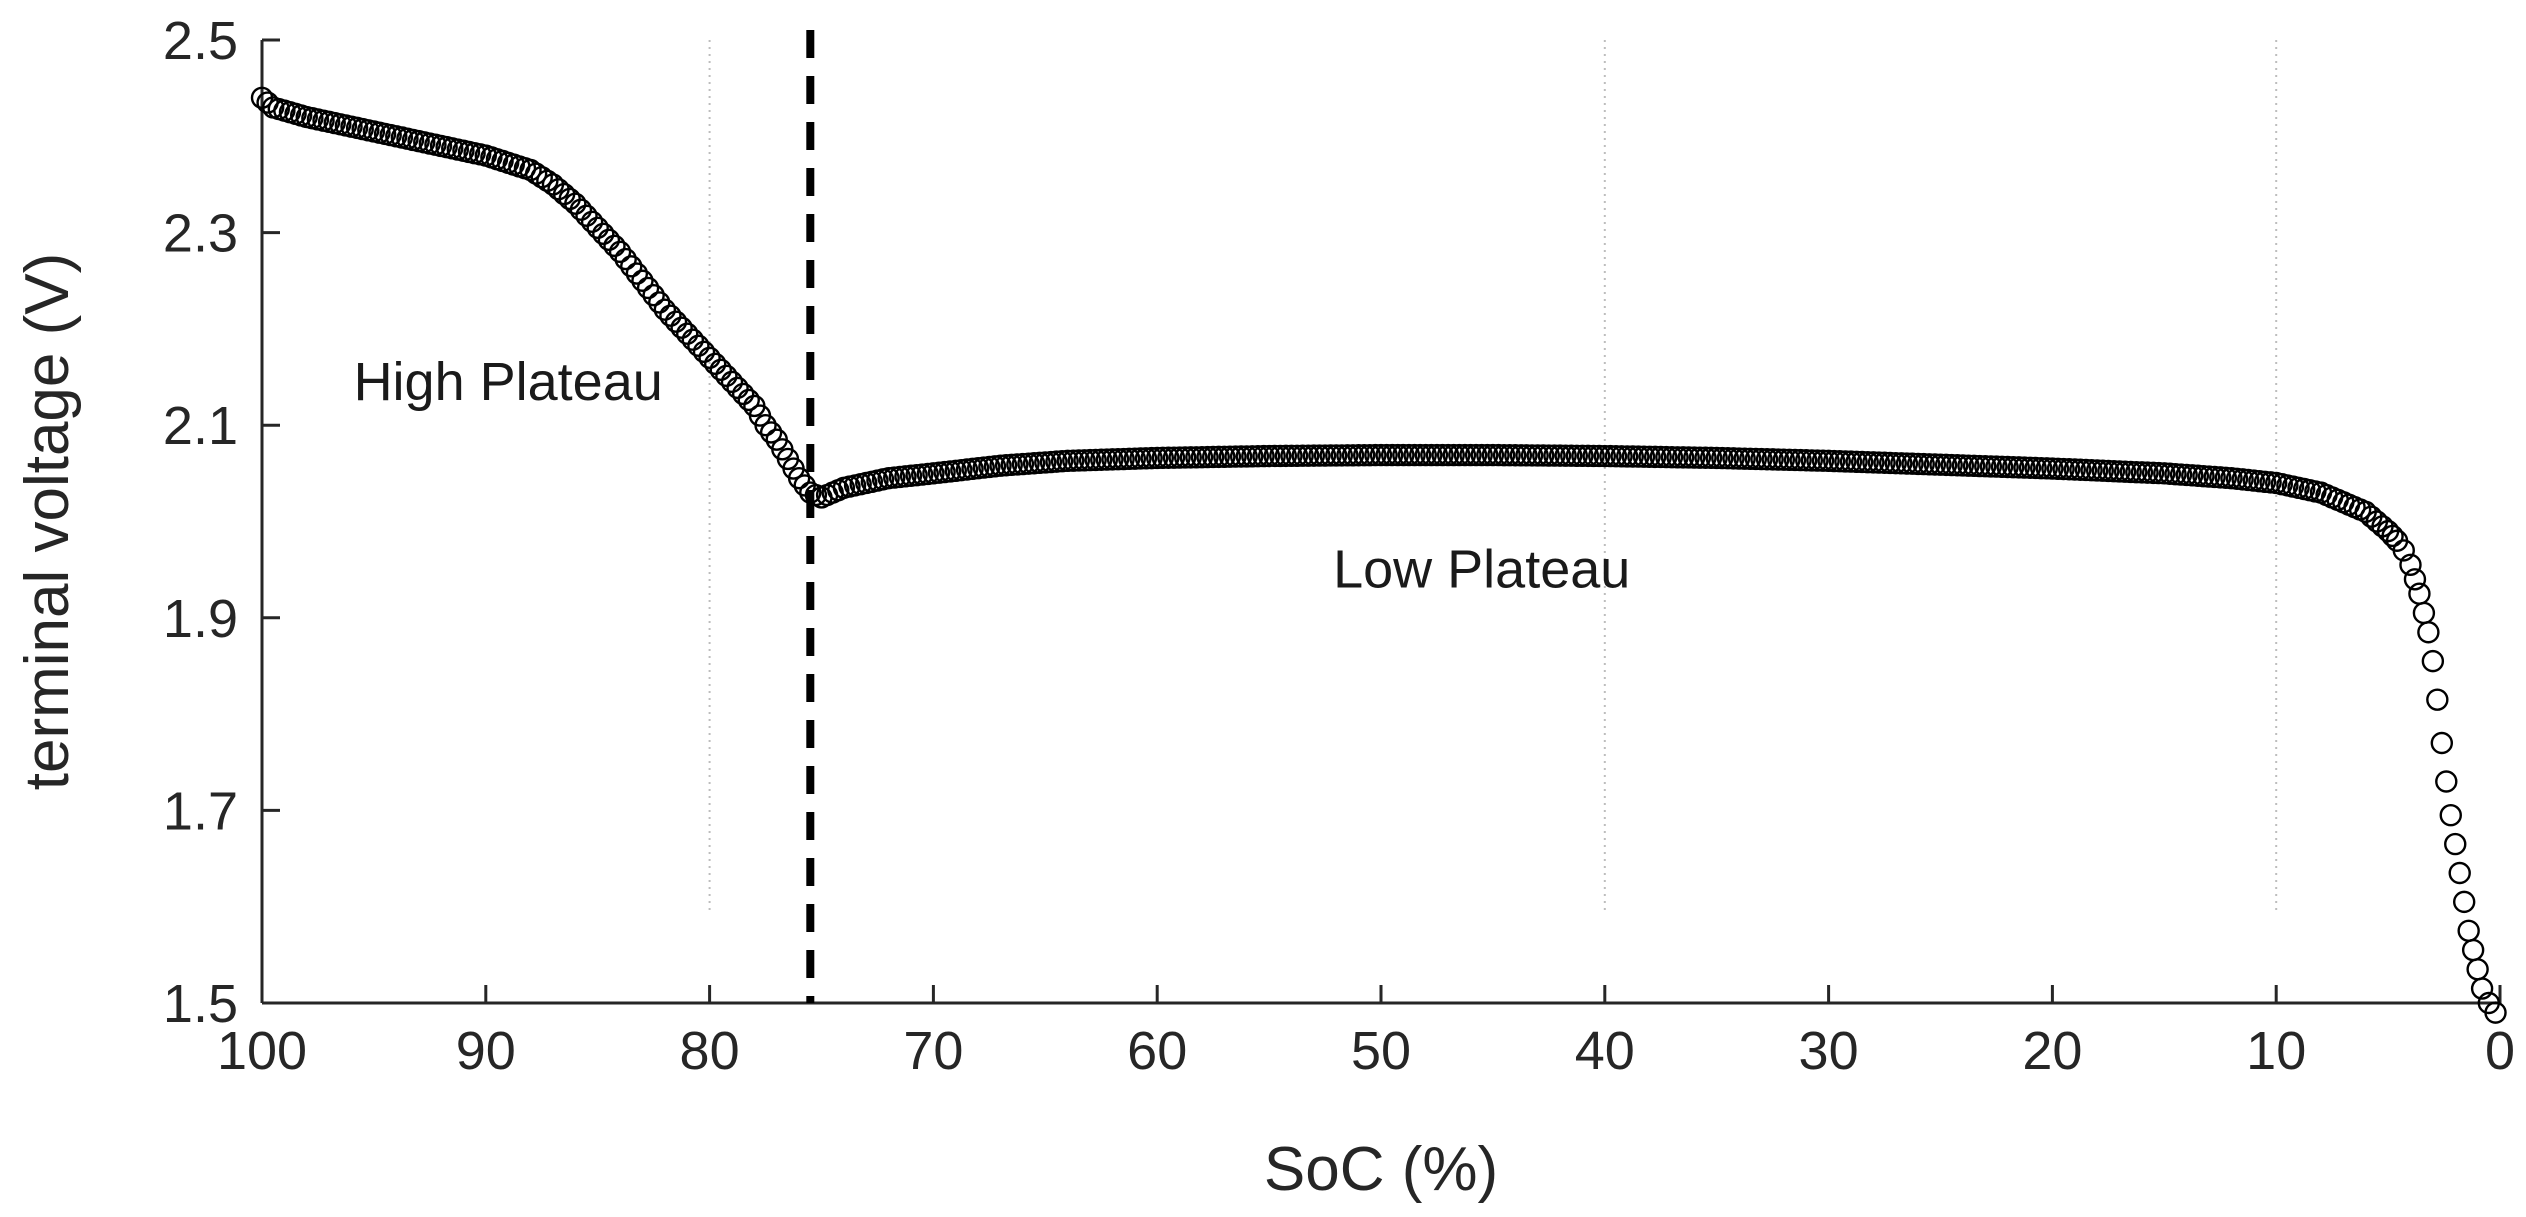 This screenshot has height=1217, width=2526. What do you see at coordinates (1157, 1051) in the screenshot?
I see `x-tick-label: 60` at bounding box center [1157, 1051].